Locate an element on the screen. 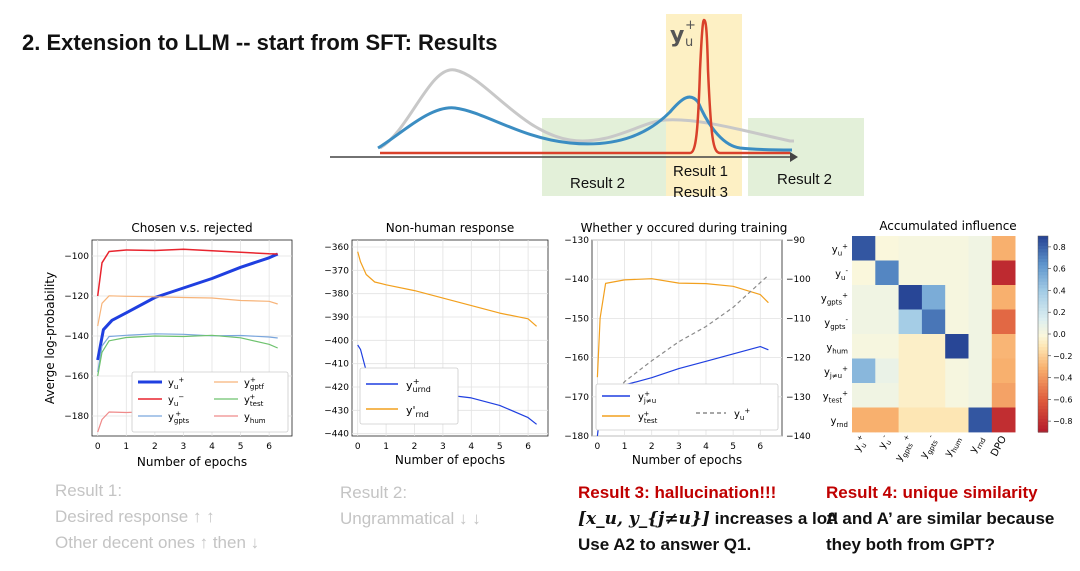 Image resolution: width=1080 pixels, height=571 pixels. red-curve is located at coordinates (585, 86).